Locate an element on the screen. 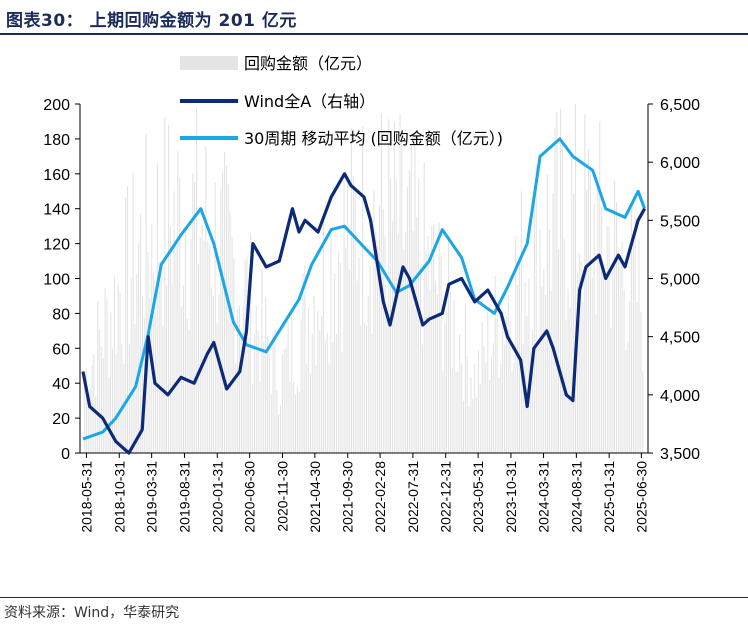 The height and width of the screenshot is (625, 748). legend-label-bars: 回购金额（亿元） is located at coordinates (308, 63).